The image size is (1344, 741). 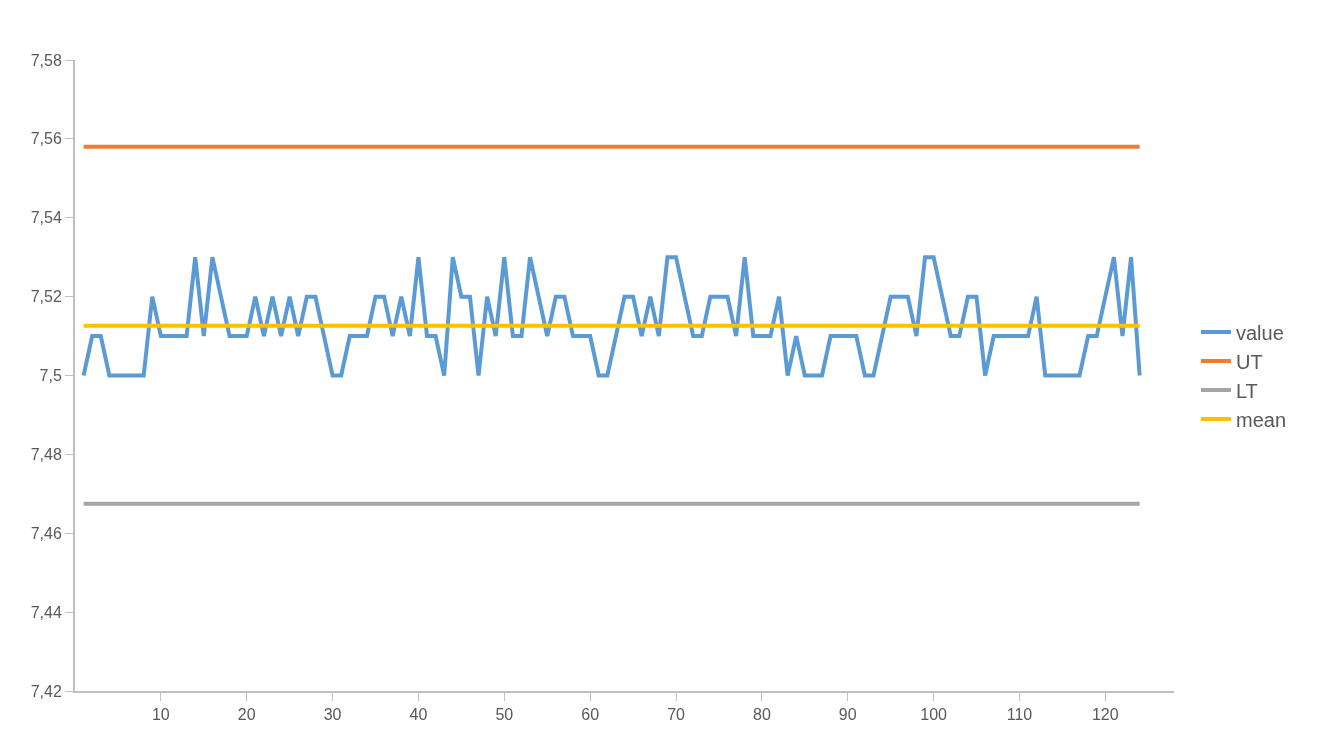 What do you see at coordinates (160, 715) in the screenshot?
I see `x-tick-label: 10` at bounding box center [160, 715].